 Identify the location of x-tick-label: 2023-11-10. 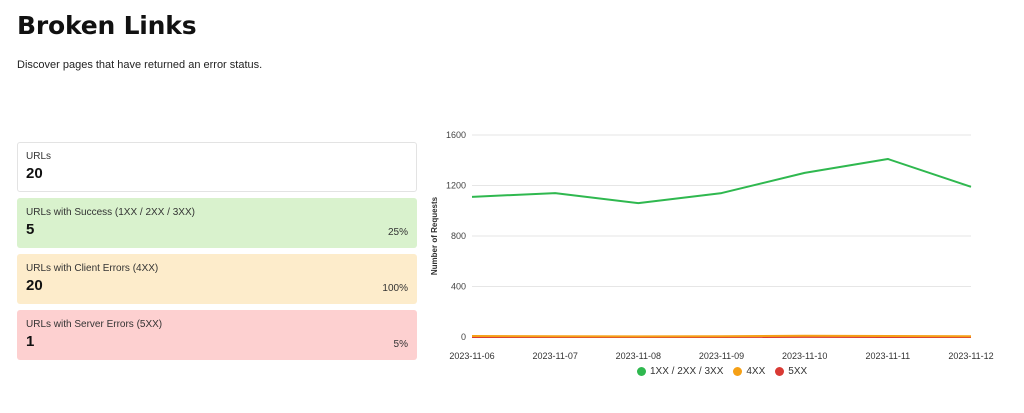
(804, 356).